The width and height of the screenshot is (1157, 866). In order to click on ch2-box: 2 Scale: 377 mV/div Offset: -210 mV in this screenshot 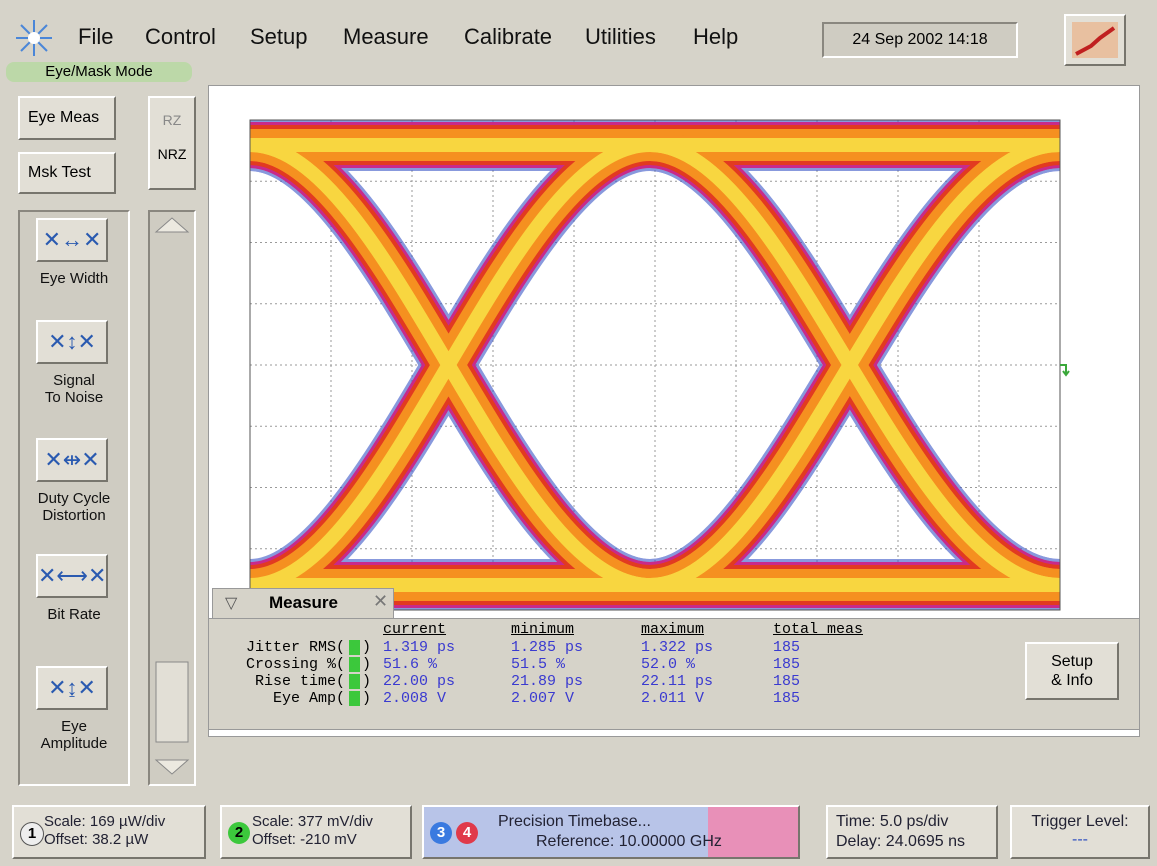, I will do `click(316, 832)`.